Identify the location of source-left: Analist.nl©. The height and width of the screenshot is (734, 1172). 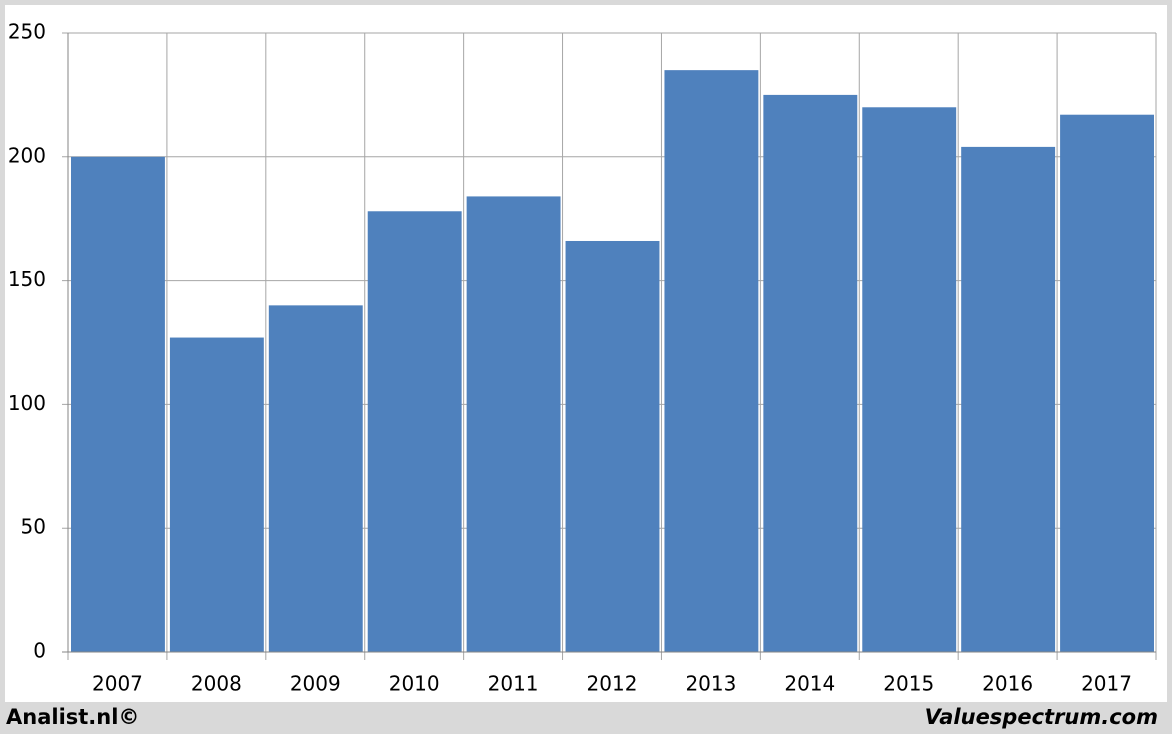
(72, 717).